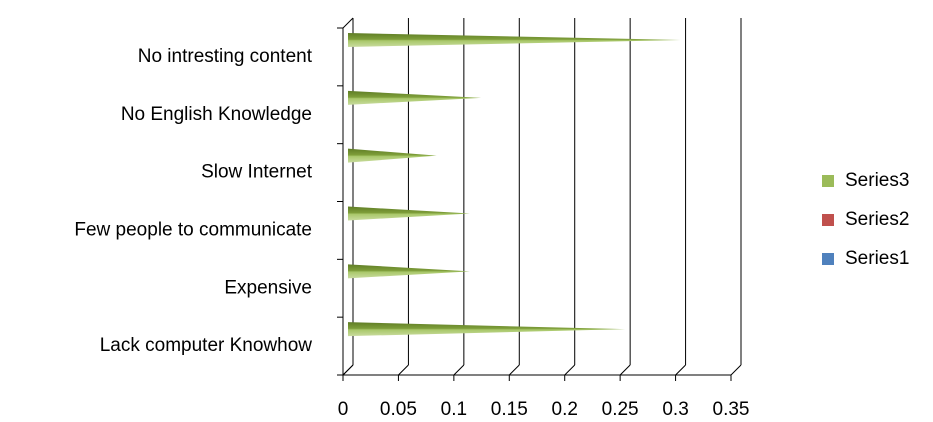 This screenshot has height=422, width=933. I want to click on y-tick-label: Lack computer Knowhow, so click(206, 345).